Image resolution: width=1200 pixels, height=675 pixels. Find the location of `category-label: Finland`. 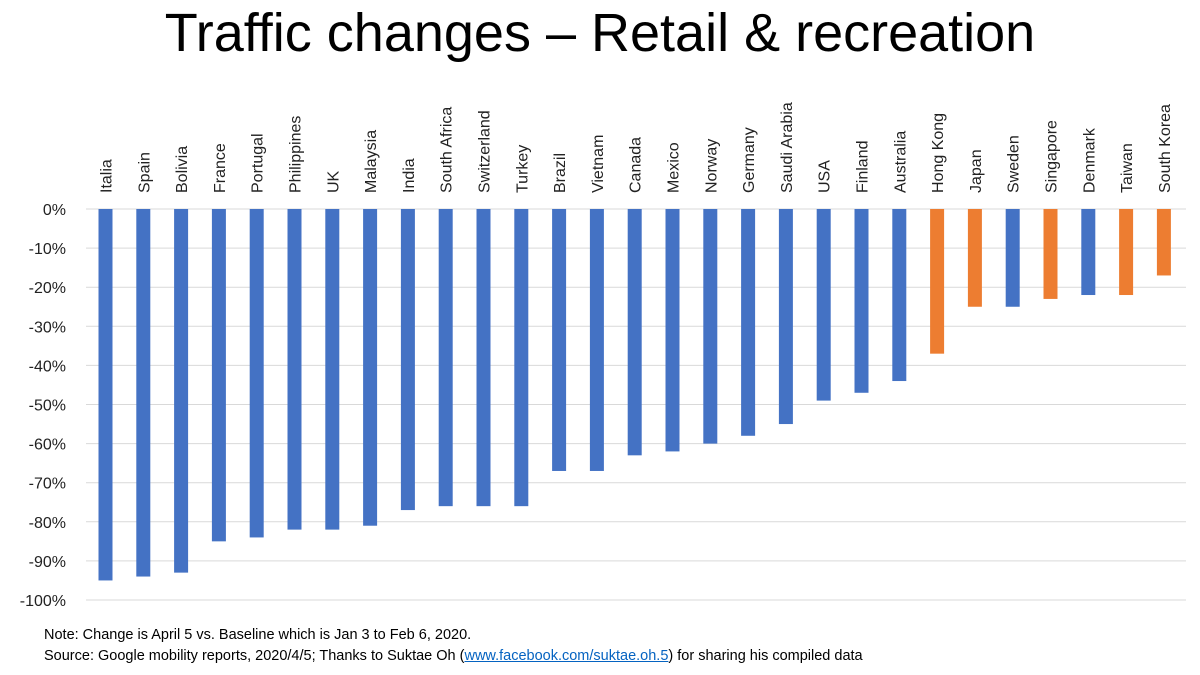

category-label: Finland is located at coordinates (863, 167).